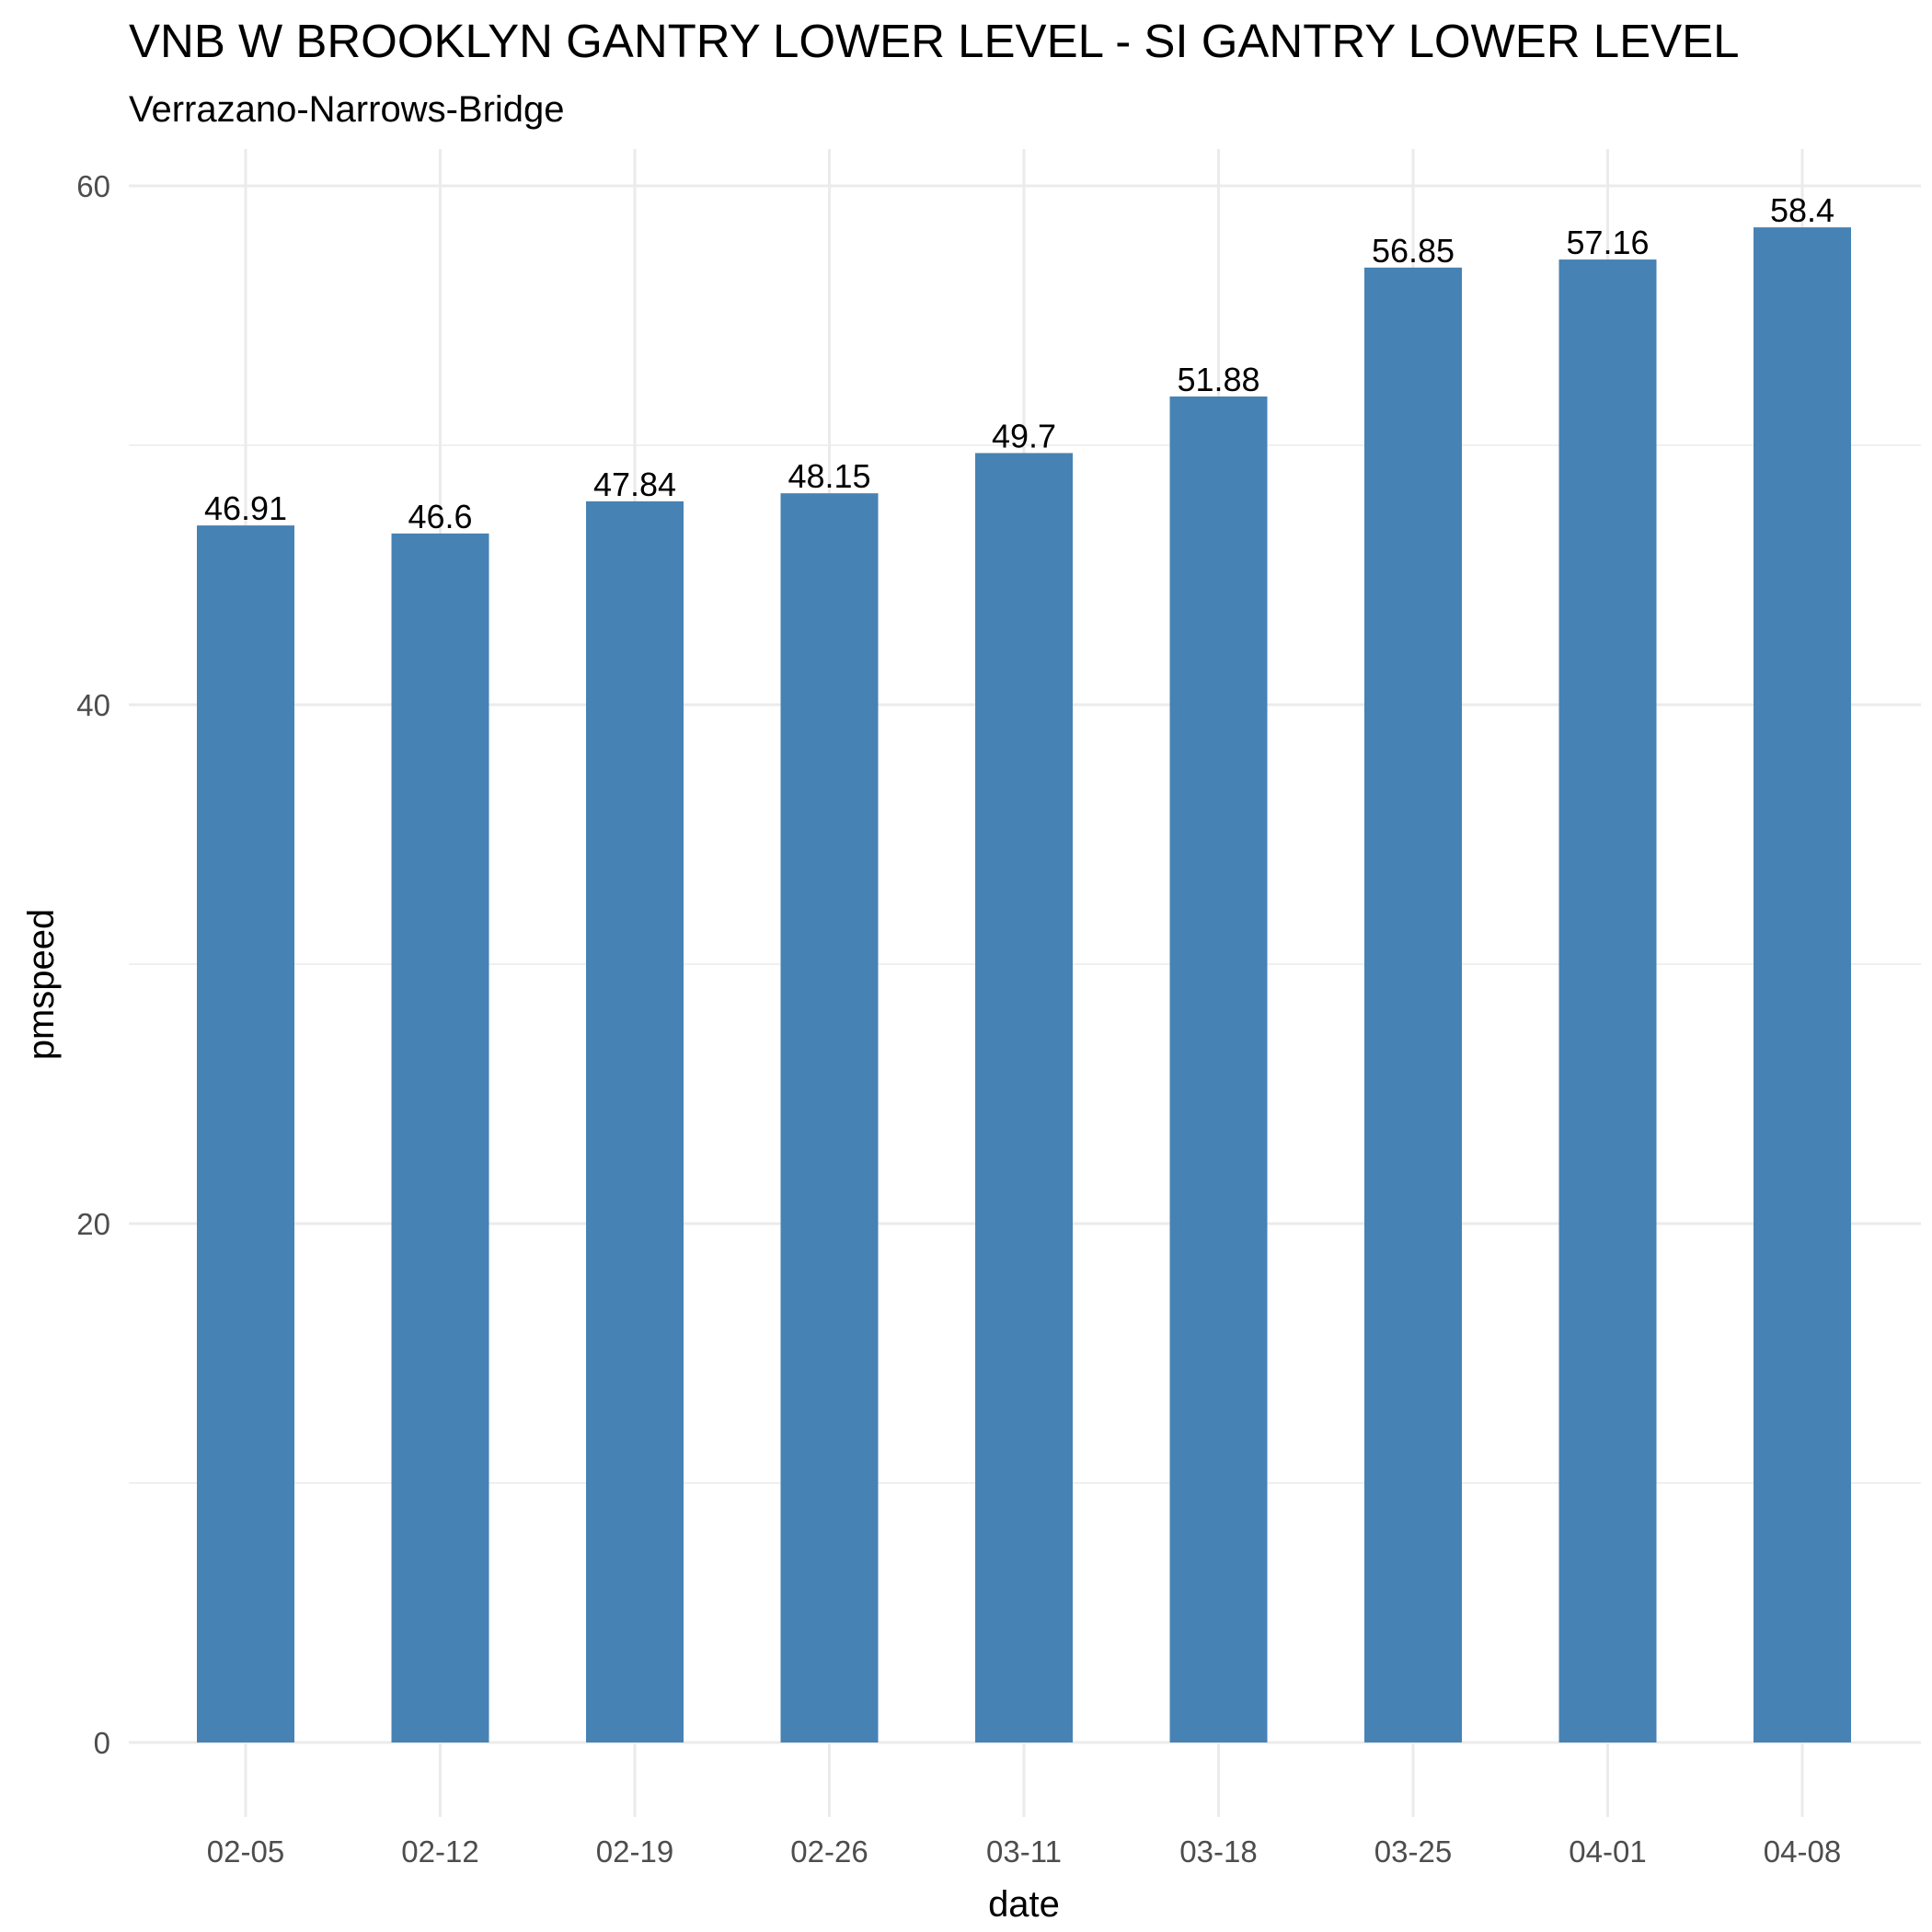 This screenshot has width=1932, height=1932. Describe the element at coordinates (634, 484) in the screenshot. I see `data-label: 47.84` at that location.